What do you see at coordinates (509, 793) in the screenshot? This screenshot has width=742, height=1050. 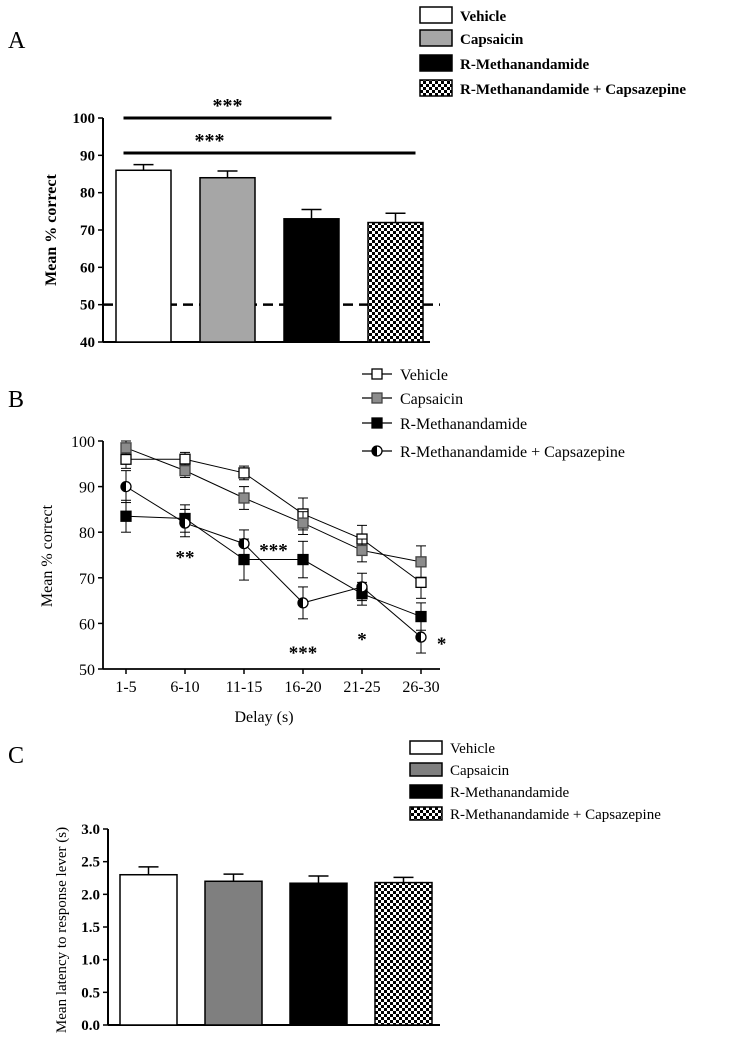 I see `legend-label-methanandamide-c: R-Methanandamide` at bounding box center [509, 793].